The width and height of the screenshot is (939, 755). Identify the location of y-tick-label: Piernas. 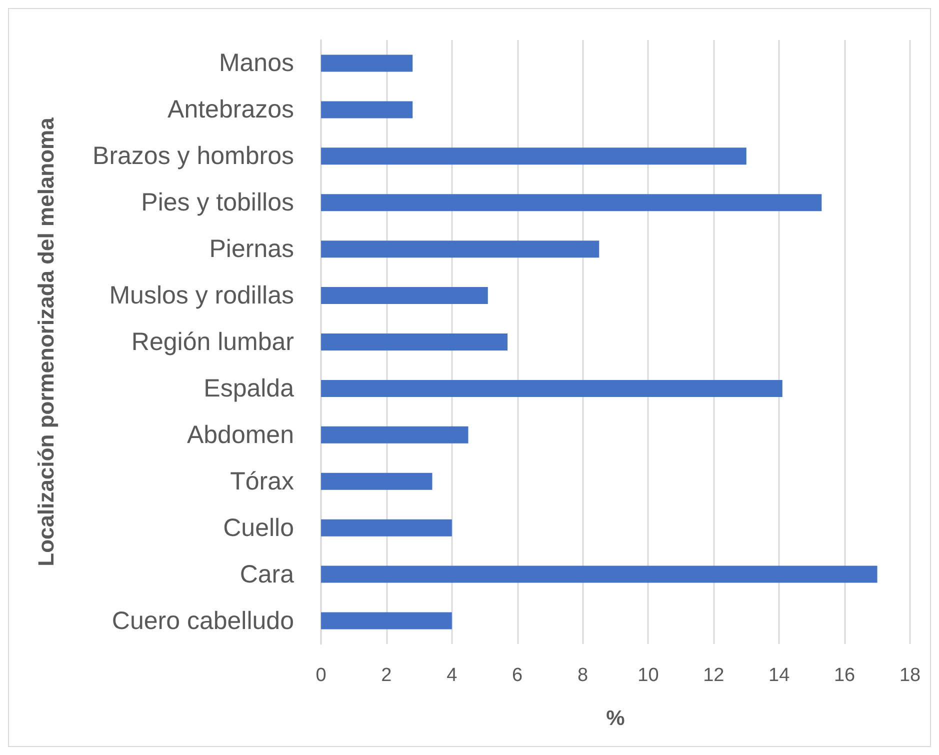
(251, 249).